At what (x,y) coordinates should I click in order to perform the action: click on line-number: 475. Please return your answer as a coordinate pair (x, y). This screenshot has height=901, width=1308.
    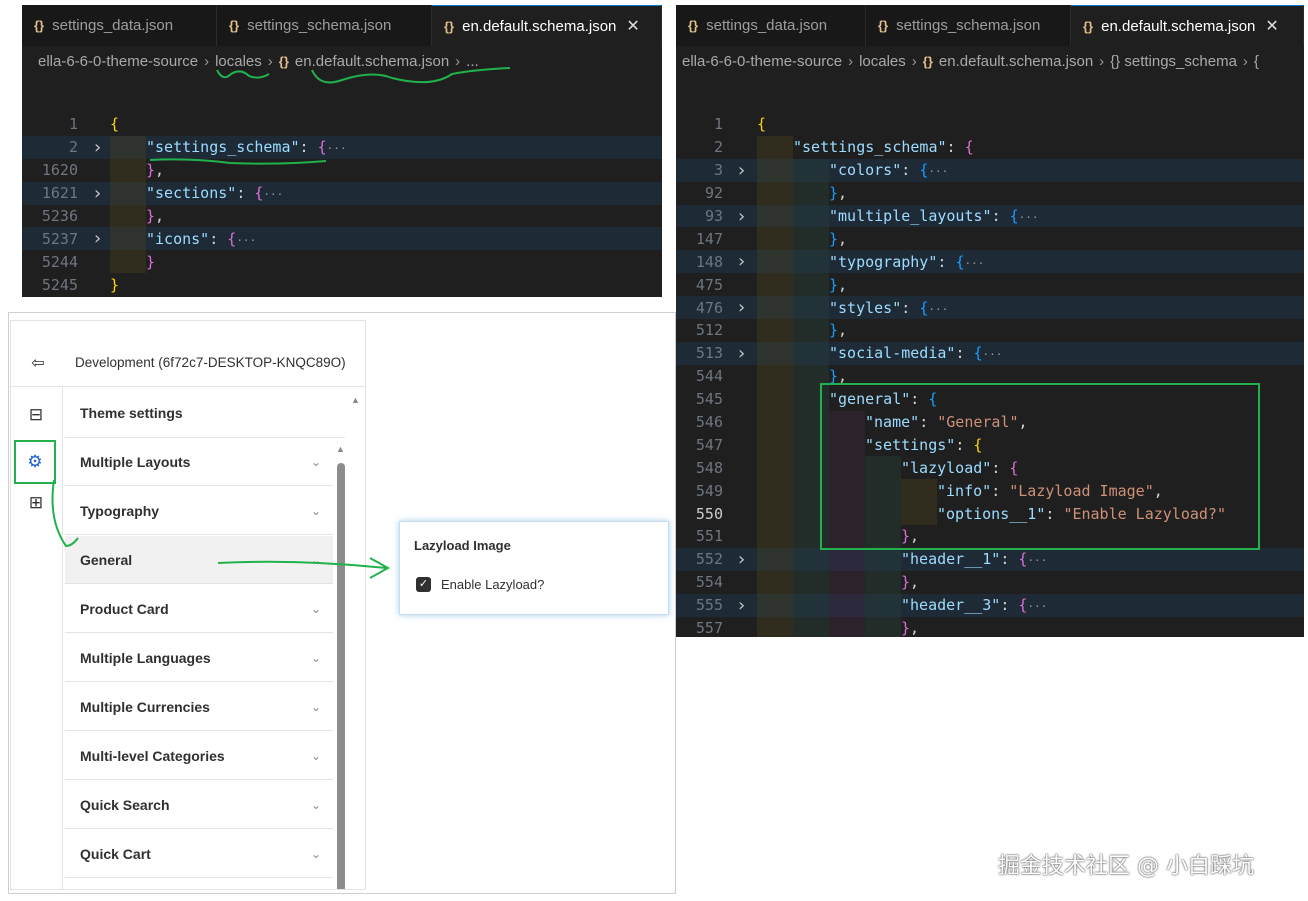
    Looking at the image, I should click on (709, 284).